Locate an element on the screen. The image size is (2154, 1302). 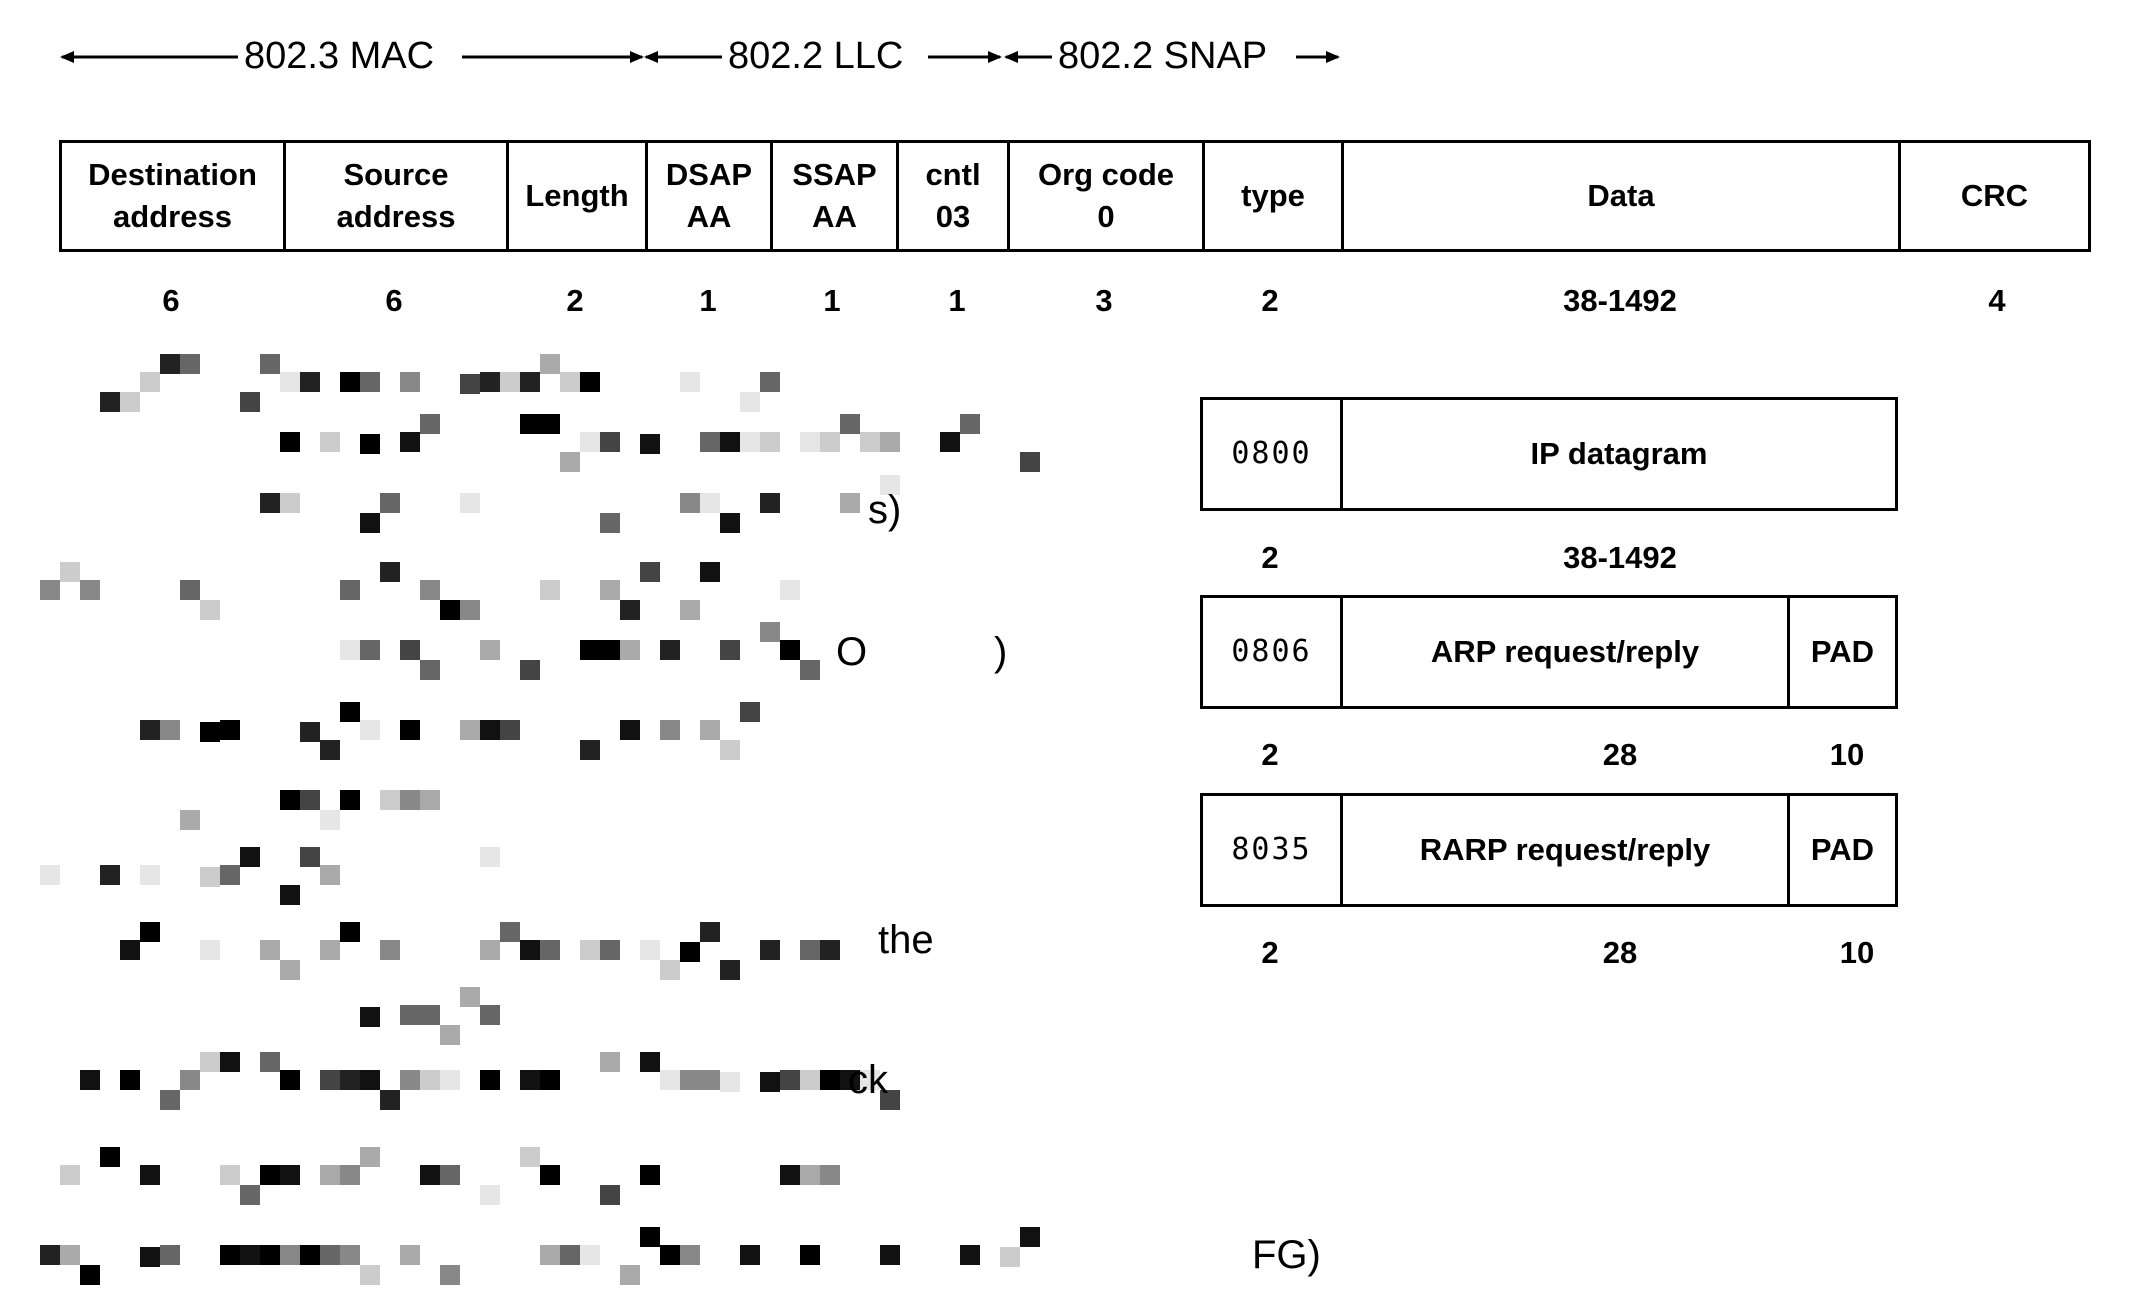
subframe-ip-size-payload: 38-1492 is located at coordinates (1620, 557).